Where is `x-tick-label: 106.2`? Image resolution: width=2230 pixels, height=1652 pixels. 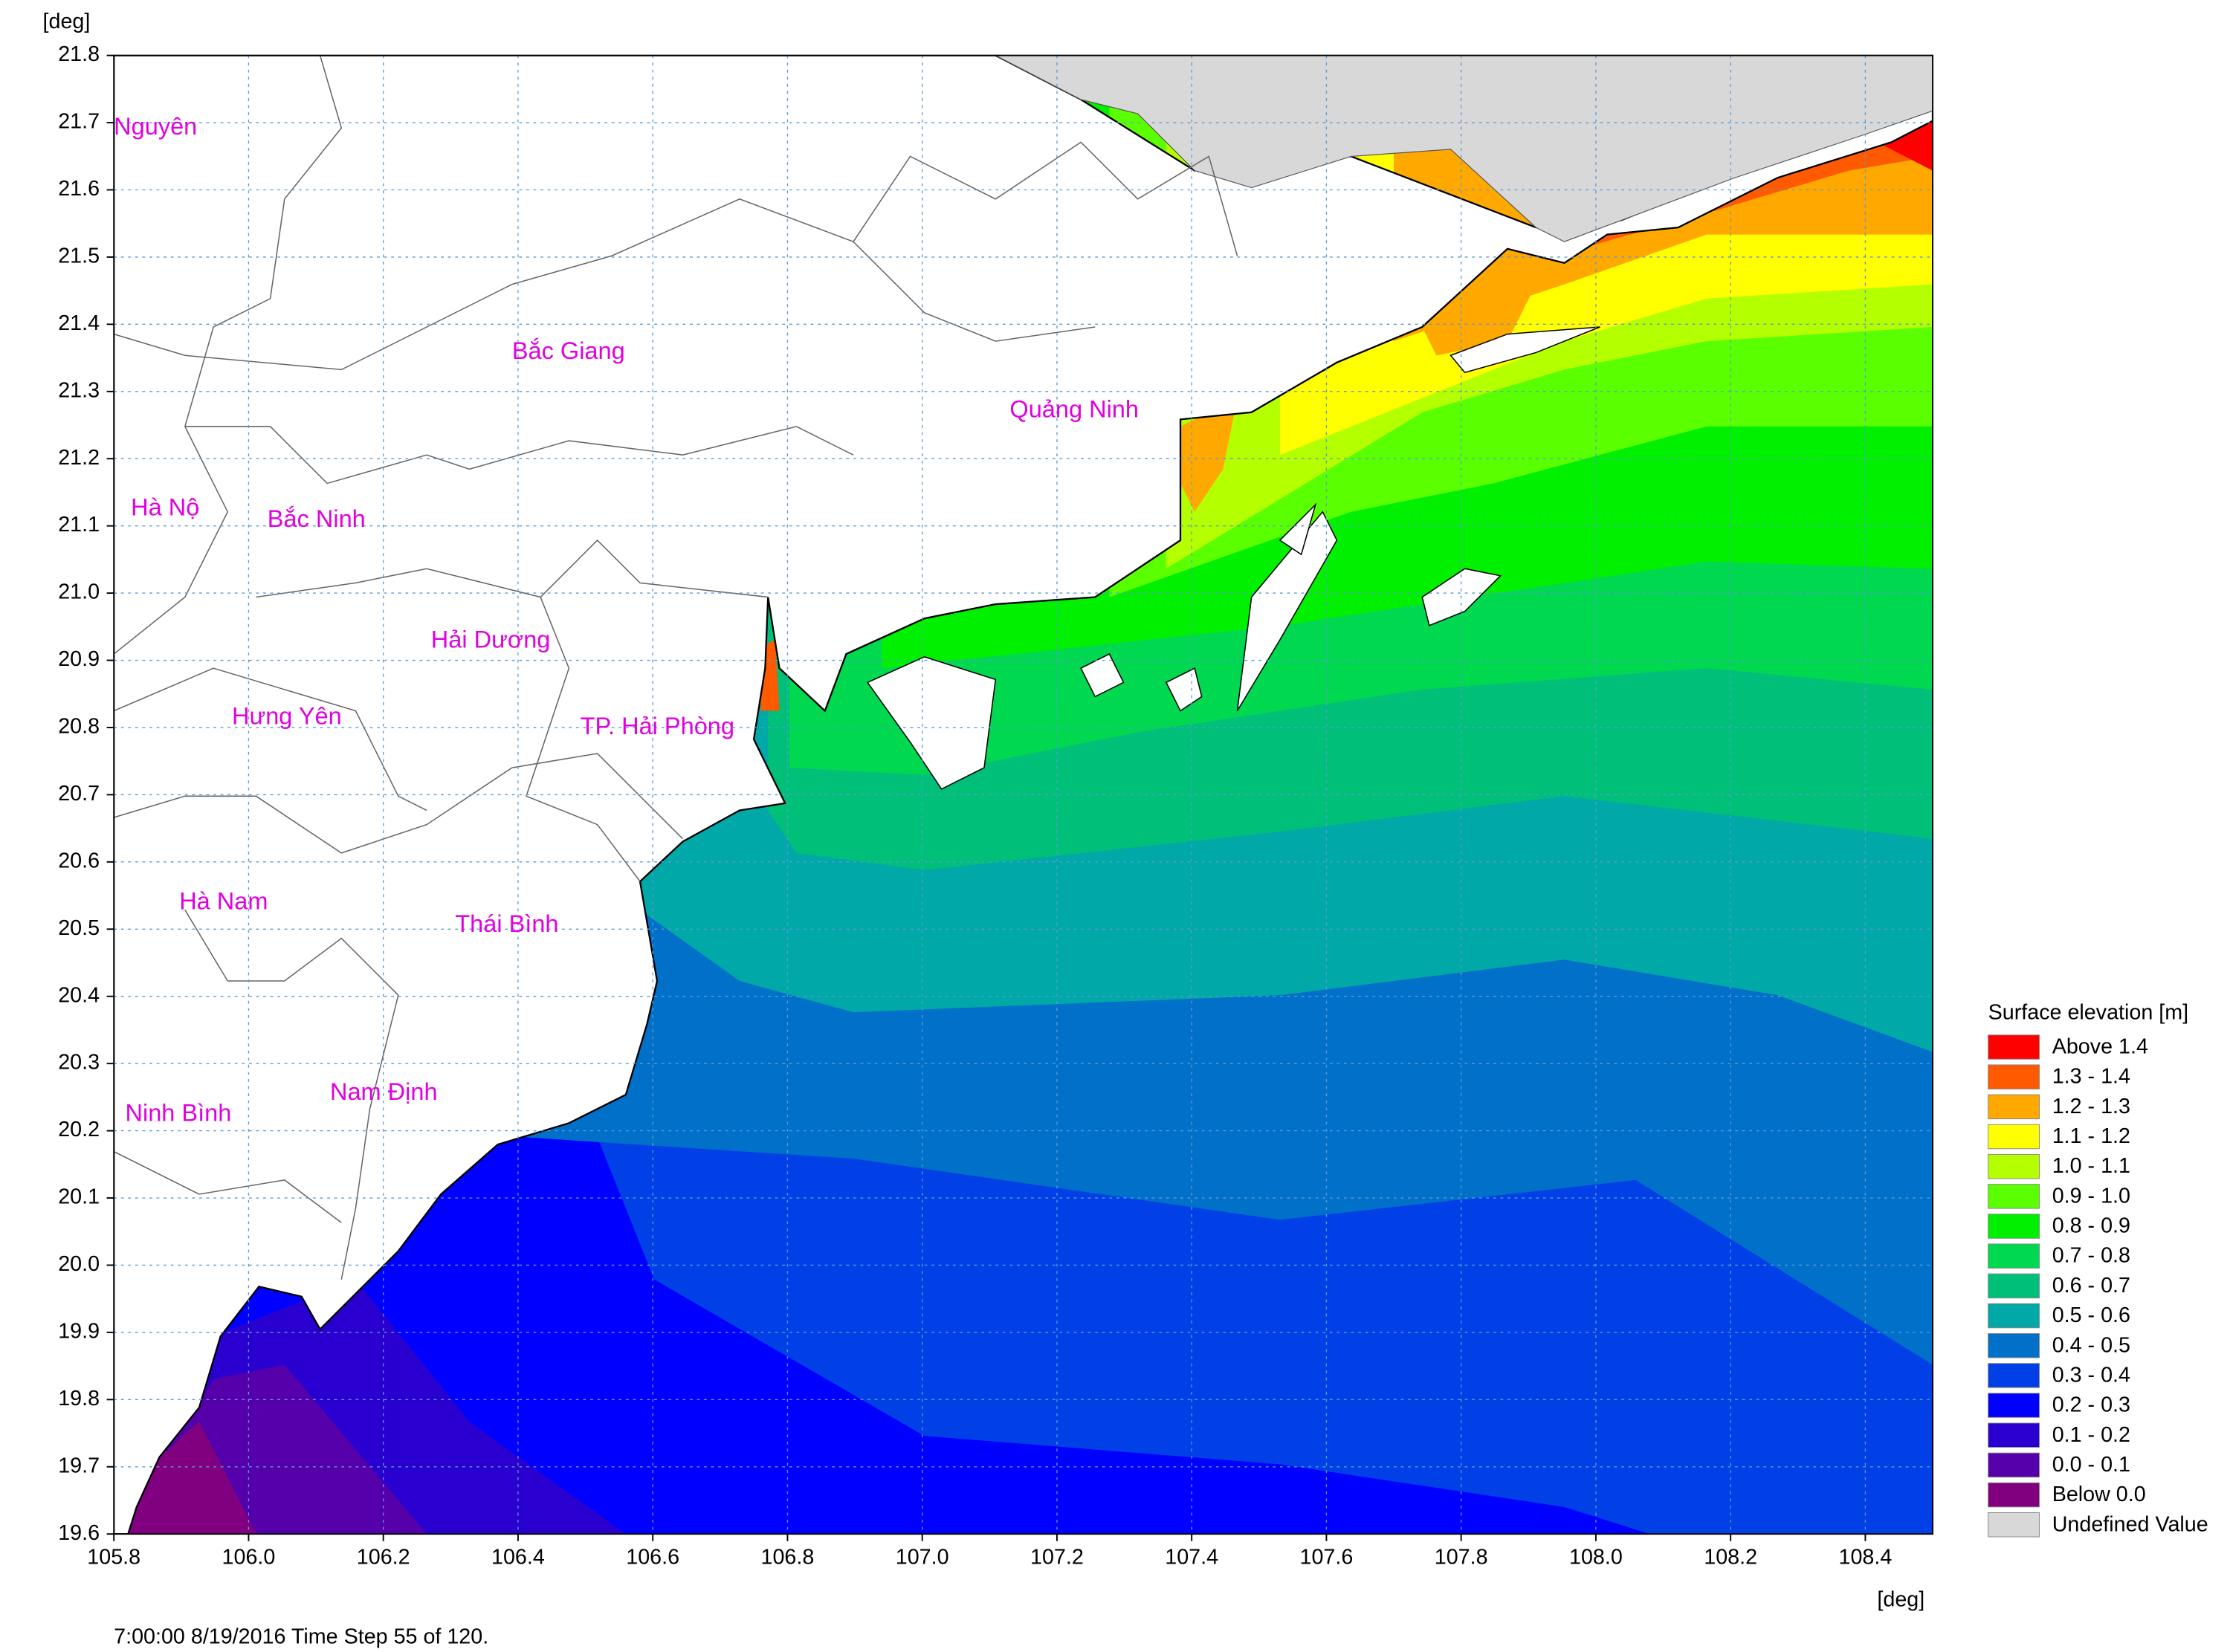 x-tick-label: 106.2 is located at coordinates (383, 1557).